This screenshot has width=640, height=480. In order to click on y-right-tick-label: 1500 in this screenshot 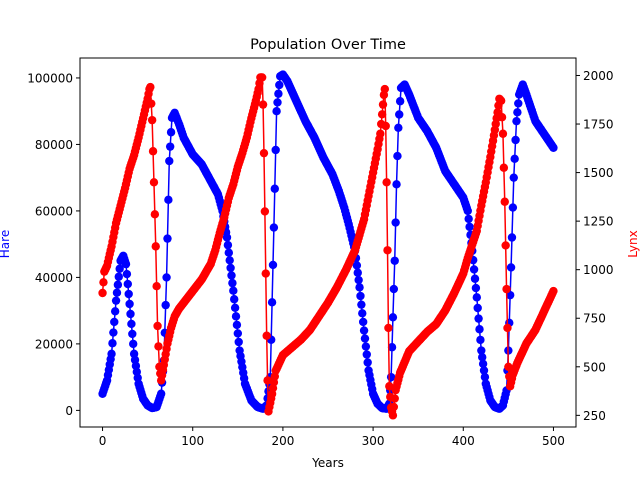, I will do `click(598, 173)`.